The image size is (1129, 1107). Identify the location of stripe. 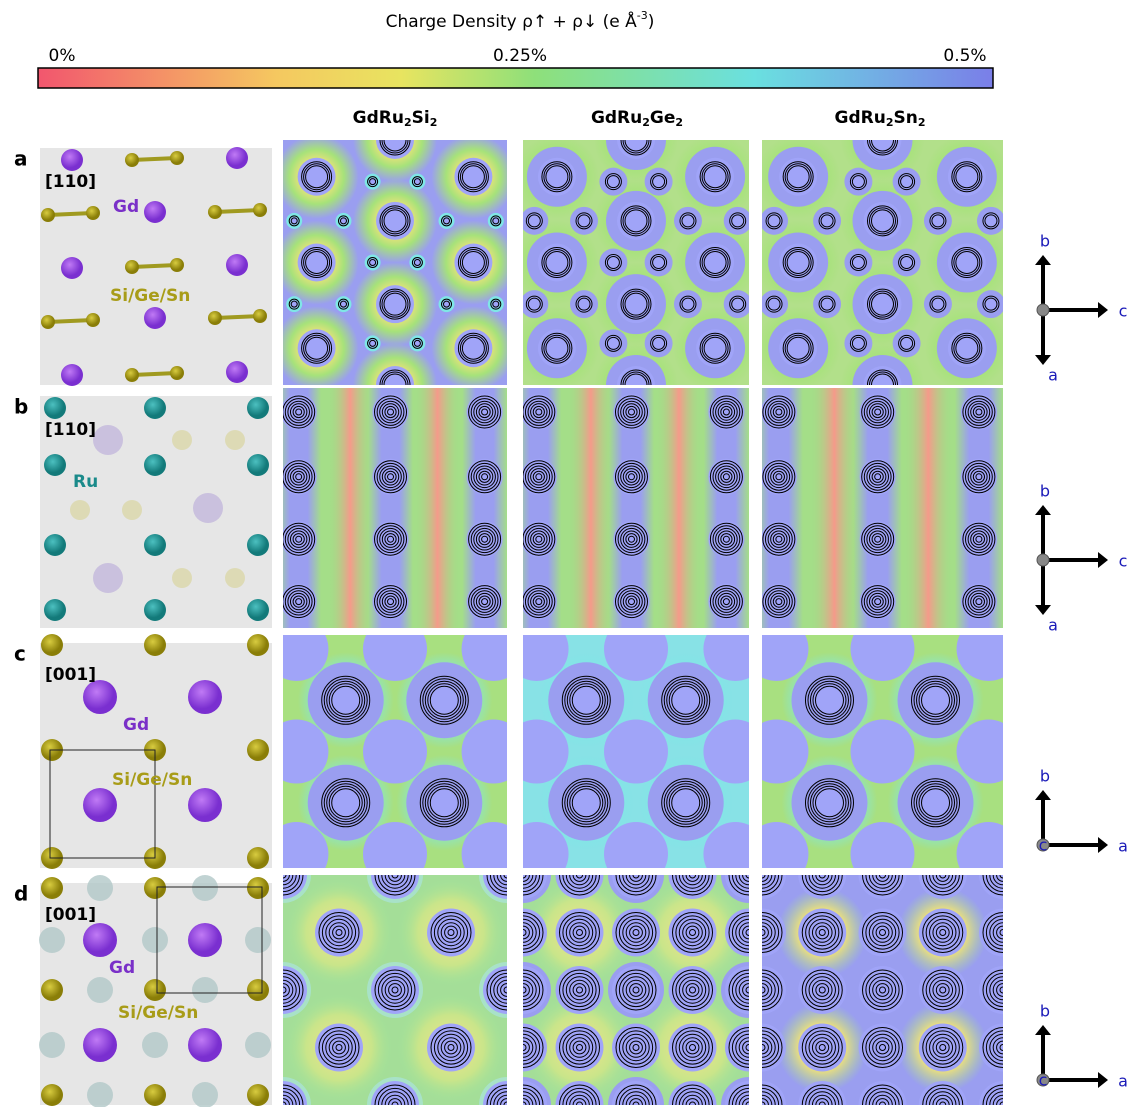
(679, 508).